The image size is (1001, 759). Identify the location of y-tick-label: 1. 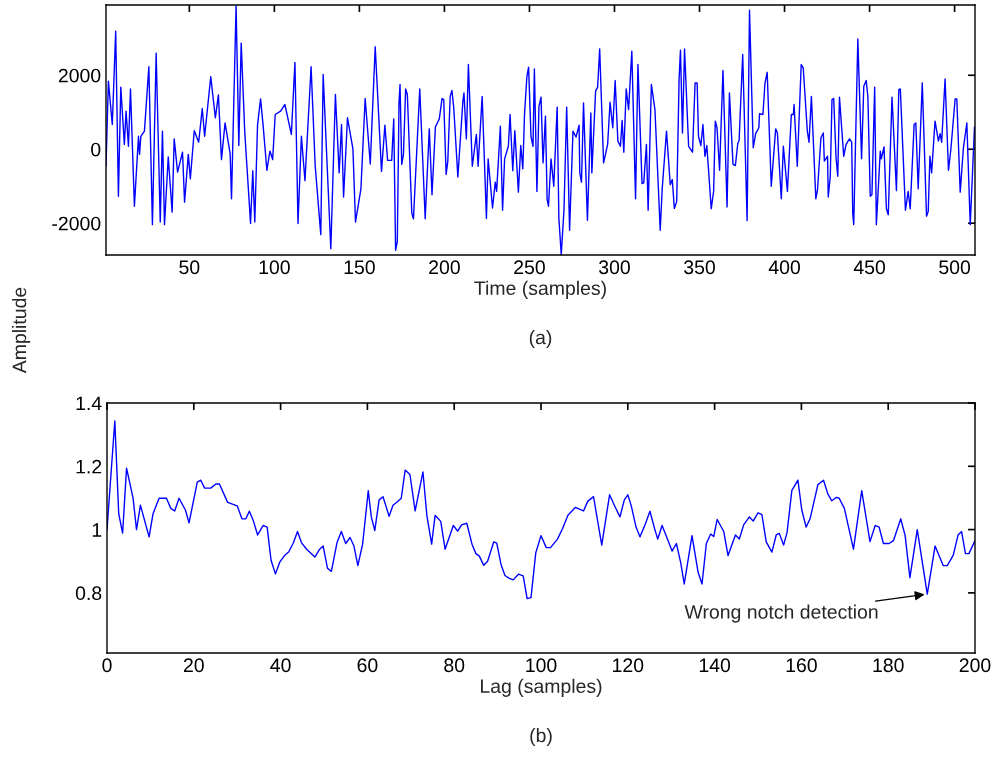
(97, 530).